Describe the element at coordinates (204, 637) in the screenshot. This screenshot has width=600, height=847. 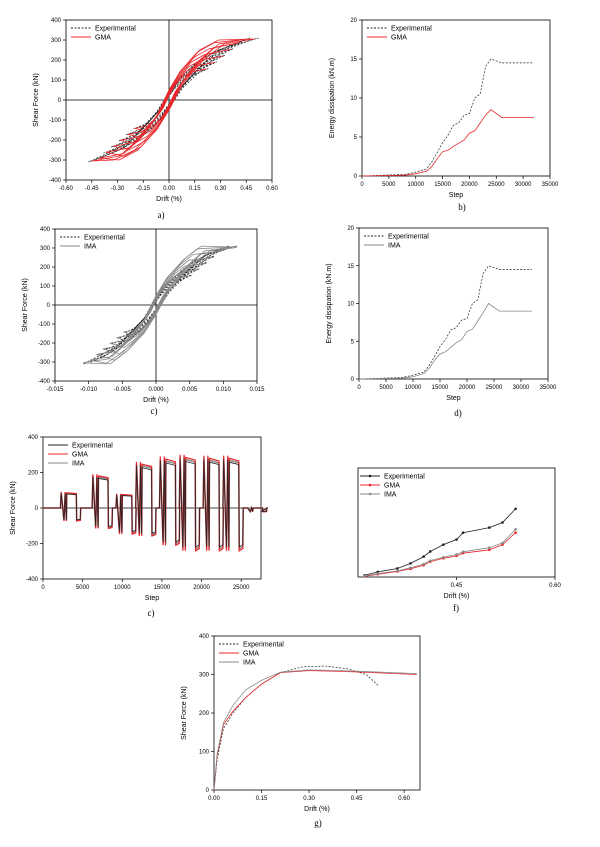
I see `y-tick-label: 400` at that location.